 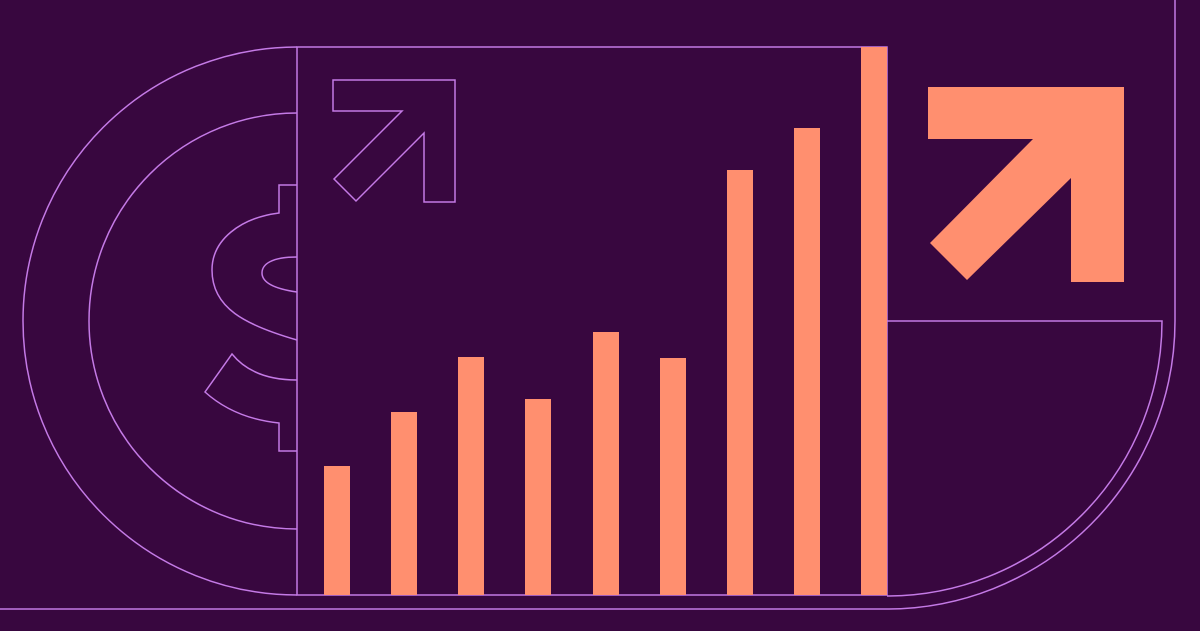 I want to click on dollar-sign-icon, so click(x=251, y=318).